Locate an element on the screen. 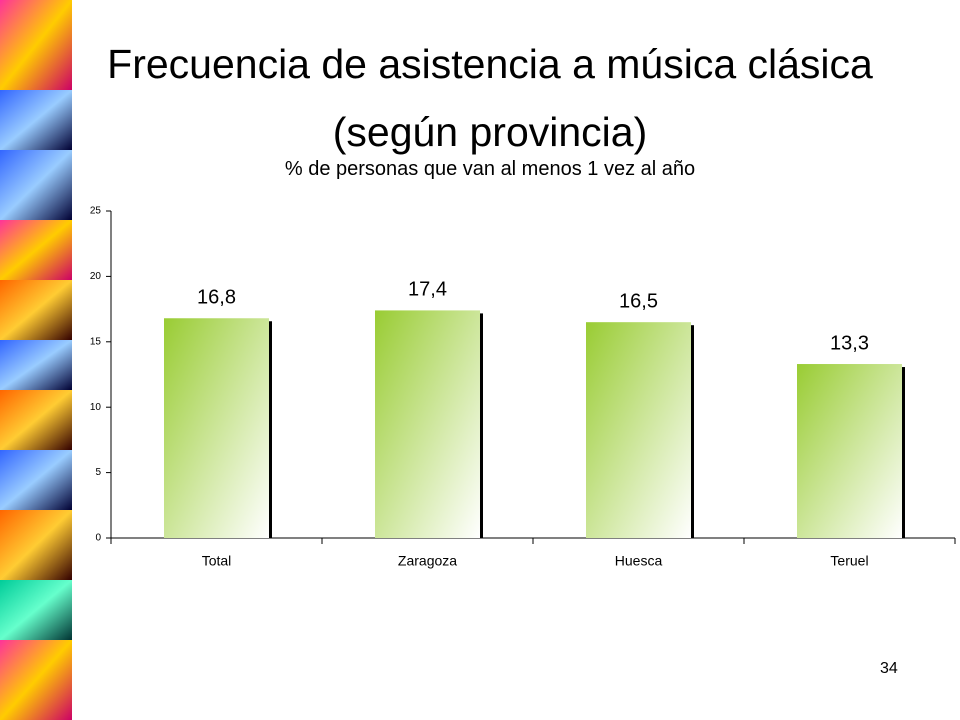 This screenshot has height=720, width=960. value-label: 17,4 is located at coordinates (427, 290).